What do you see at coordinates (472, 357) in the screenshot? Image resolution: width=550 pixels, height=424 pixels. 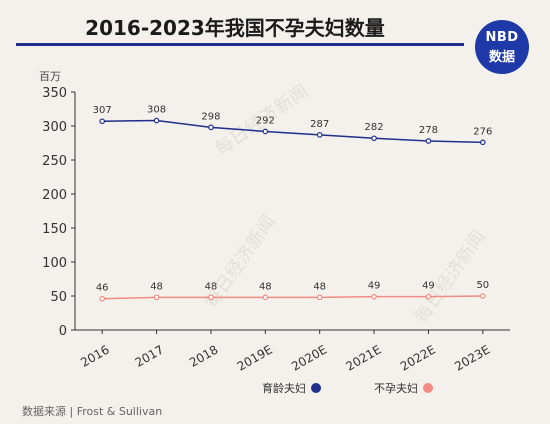 I see `x-tick-label: 2023E` at bounding box center [472, 357].